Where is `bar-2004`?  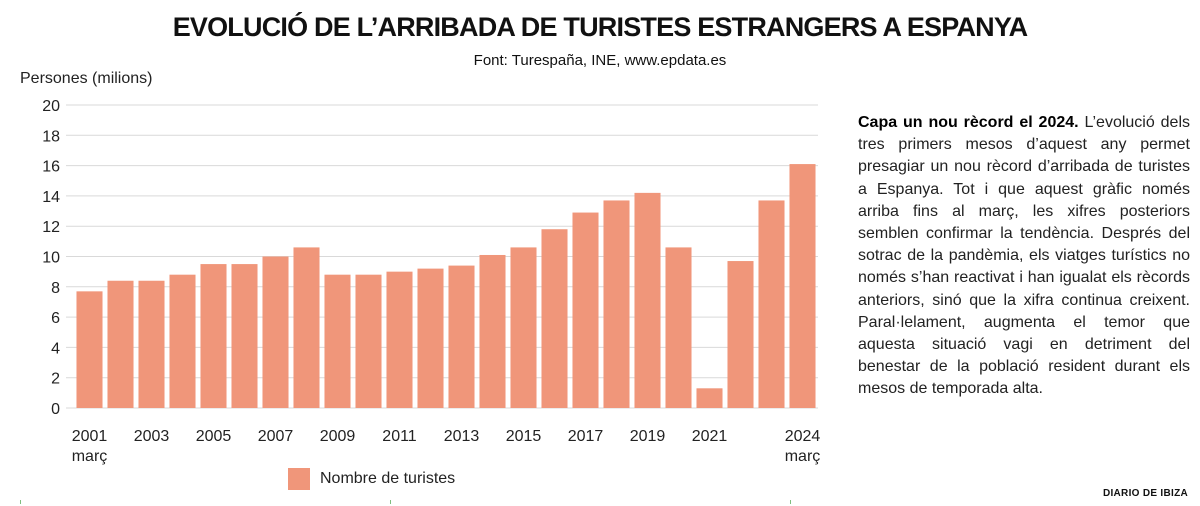 bar-2004 is located at coordinates (182, 341).